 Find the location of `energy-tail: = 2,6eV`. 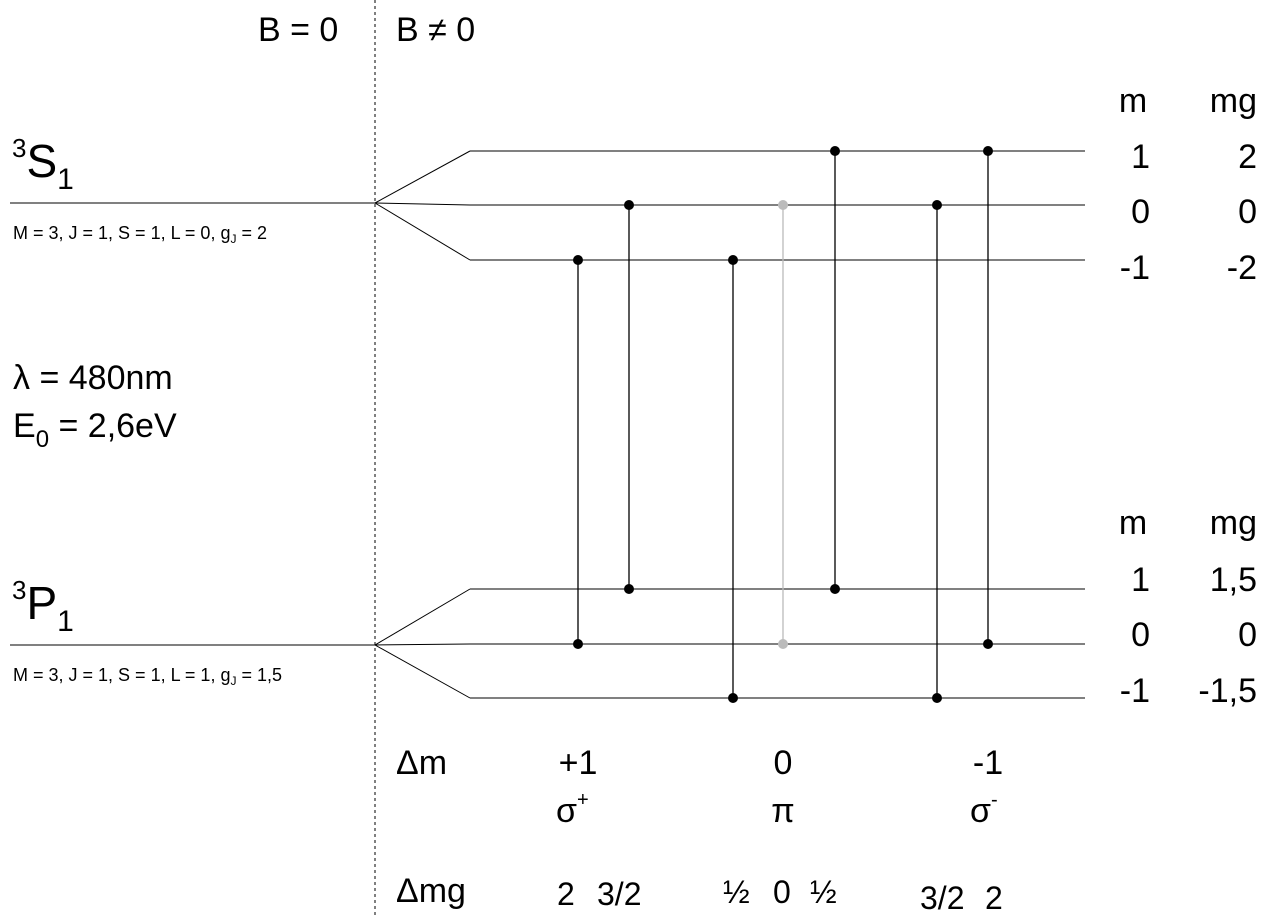

energy-tail: = 2,6eV is located at coordinates (113, 426).